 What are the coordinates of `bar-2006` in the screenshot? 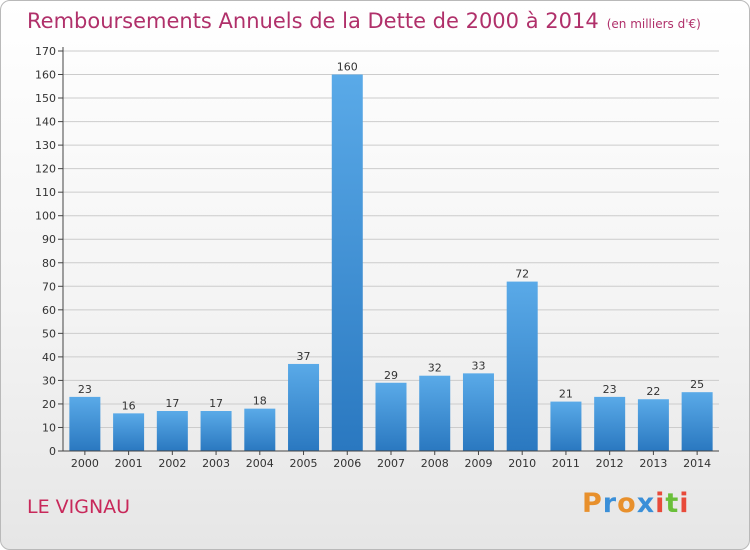 It's located at (347, 262).